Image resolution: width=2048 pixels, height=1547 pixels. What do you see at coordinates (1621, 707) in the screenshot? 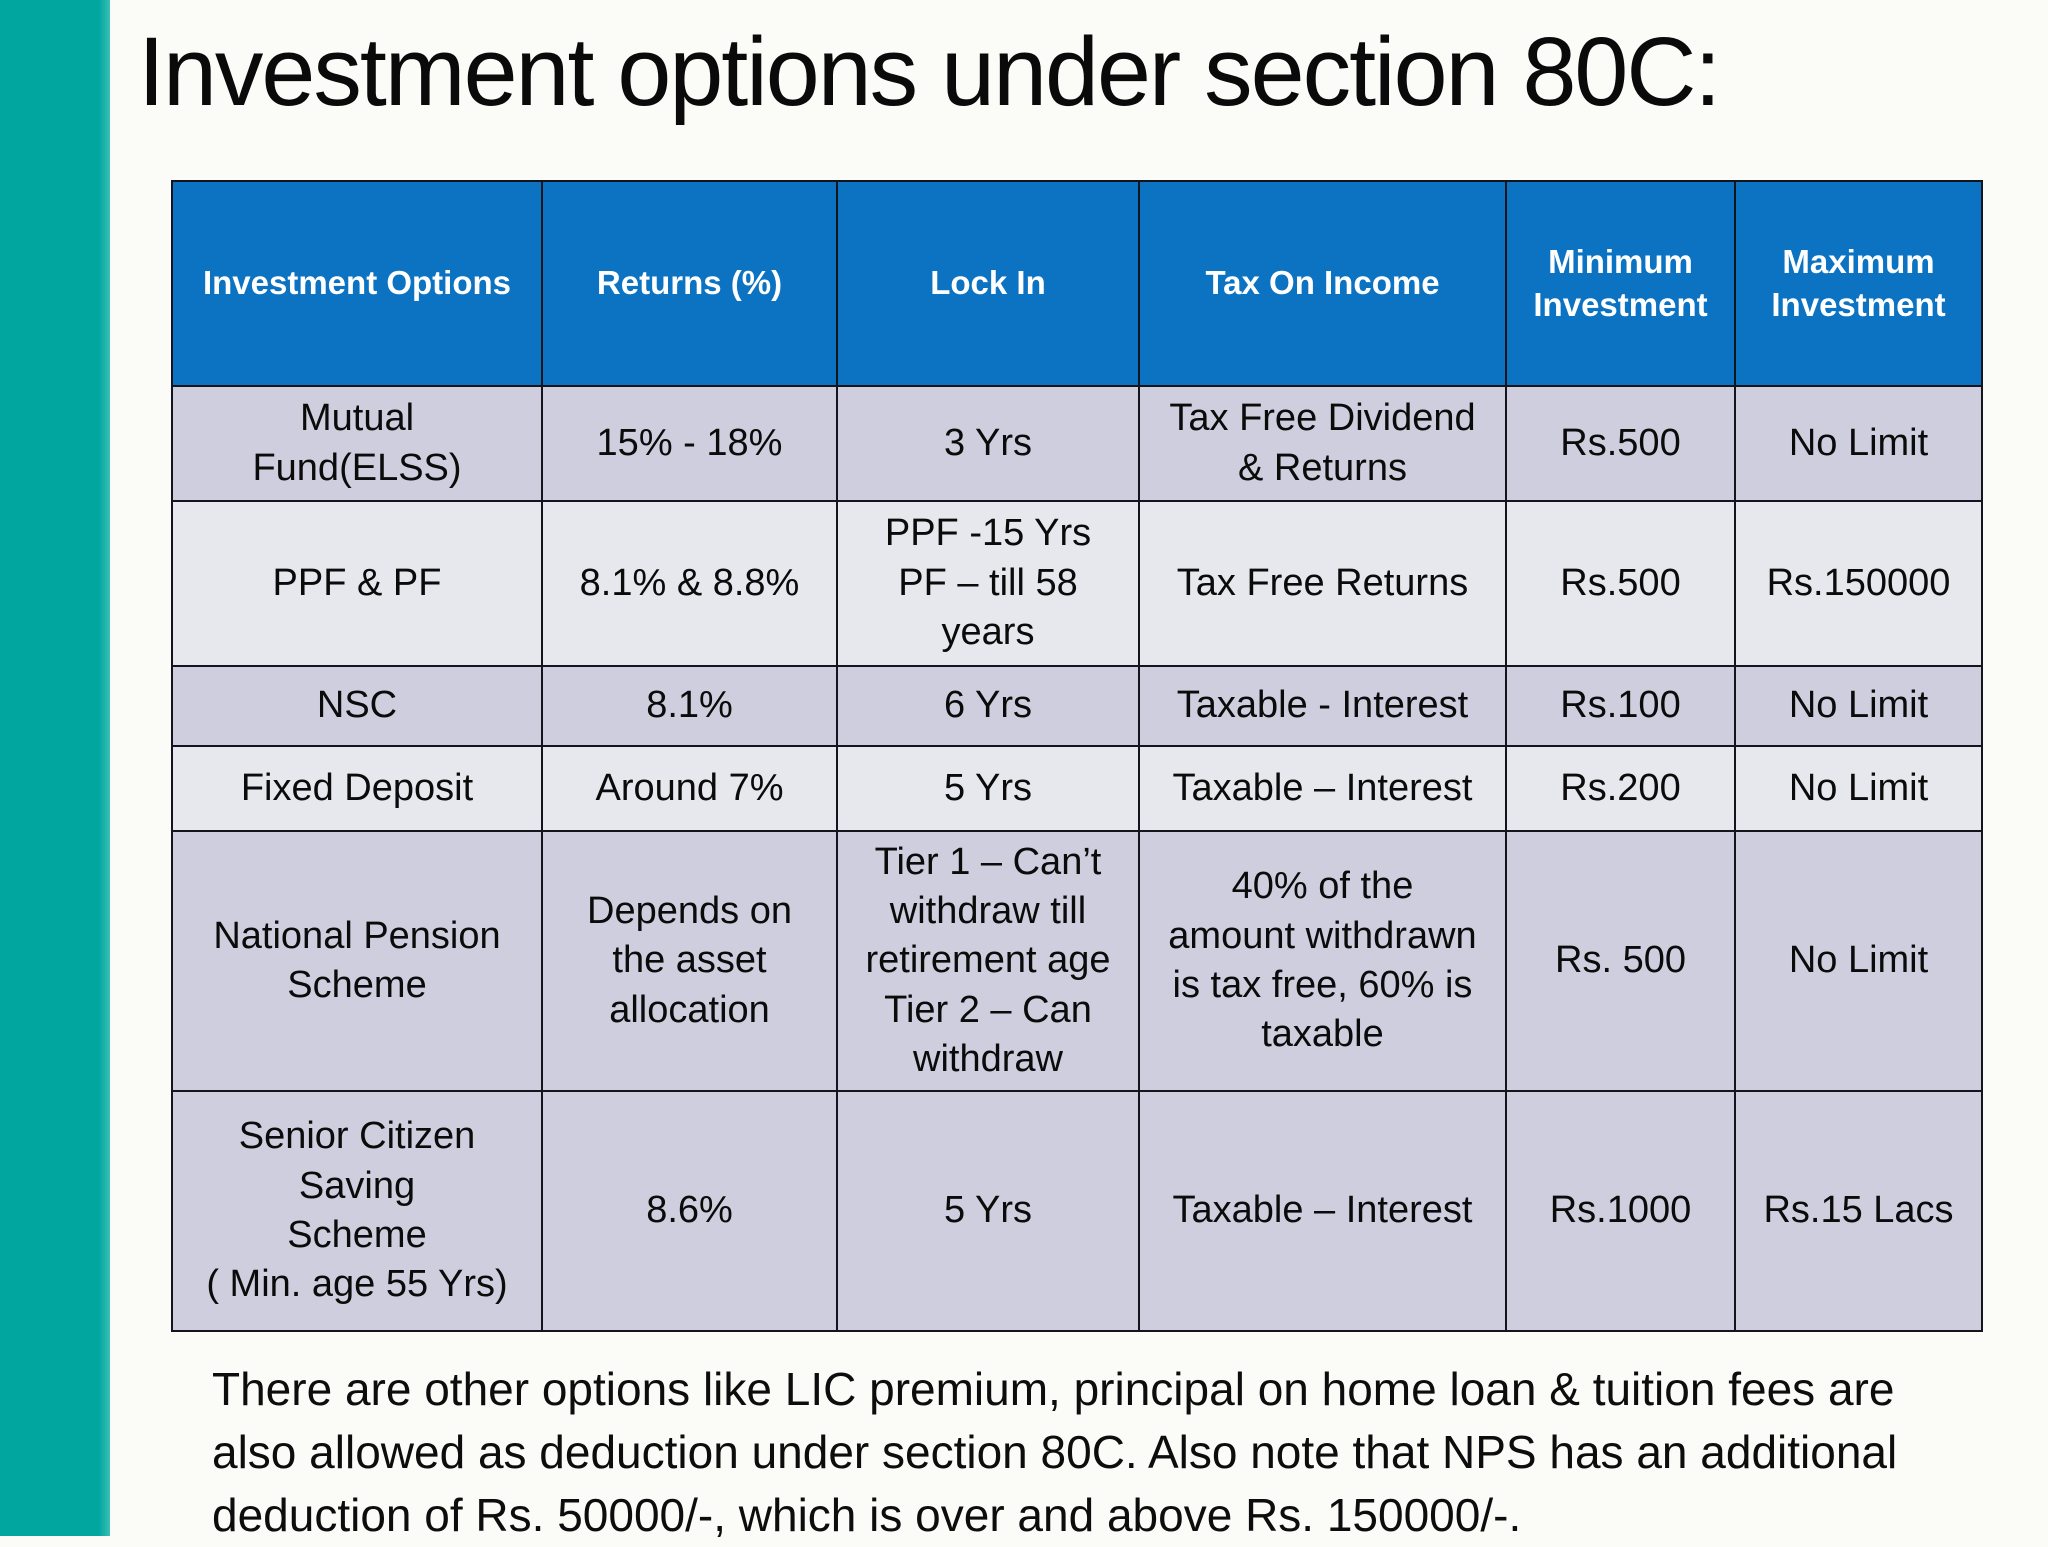
I see `table-cell: Rs.100` at bounding box center [1621, 707].